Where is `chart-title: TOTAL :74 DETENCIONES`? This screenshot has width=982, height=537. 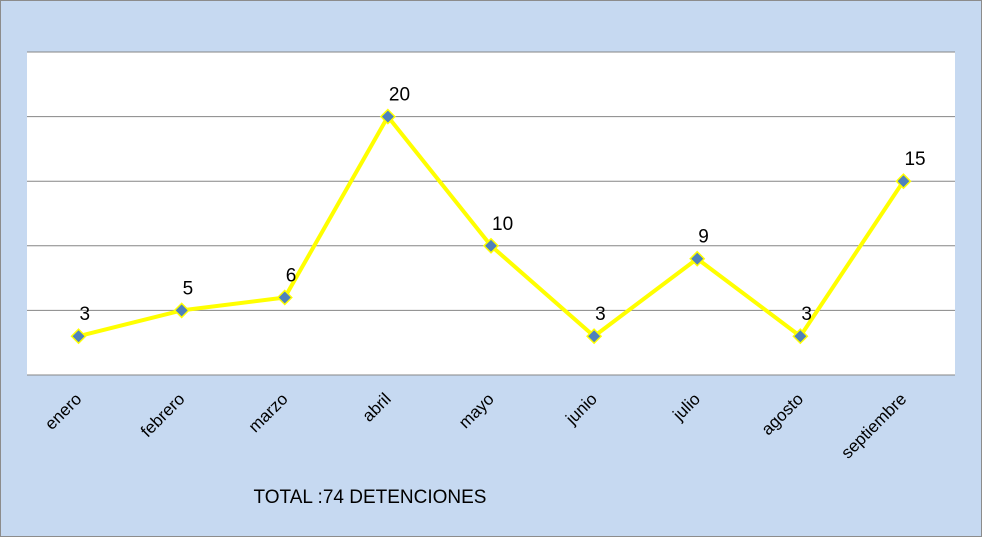 chart-title: TOTAL :74 DETENCIONES is located at coordinates (370, 497).